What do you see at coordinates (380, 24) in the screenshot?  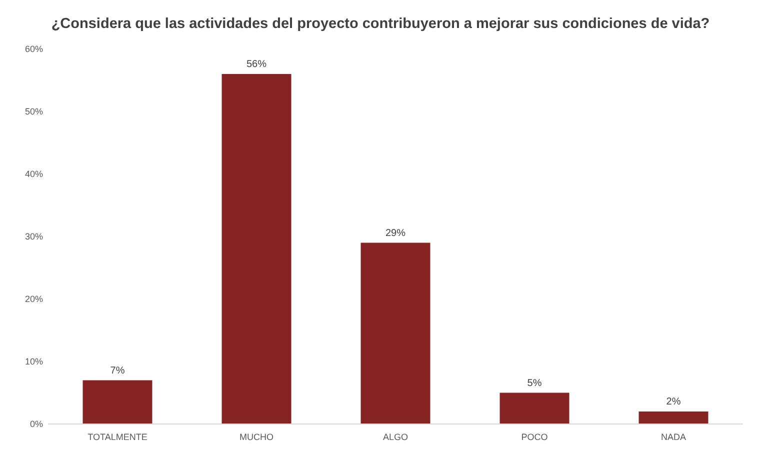 I see `chart-title: ¿Considera que las actividades del proyecto contribuyeron a mejorar sus condiciones de vida?` at bounding box center [380, 24].